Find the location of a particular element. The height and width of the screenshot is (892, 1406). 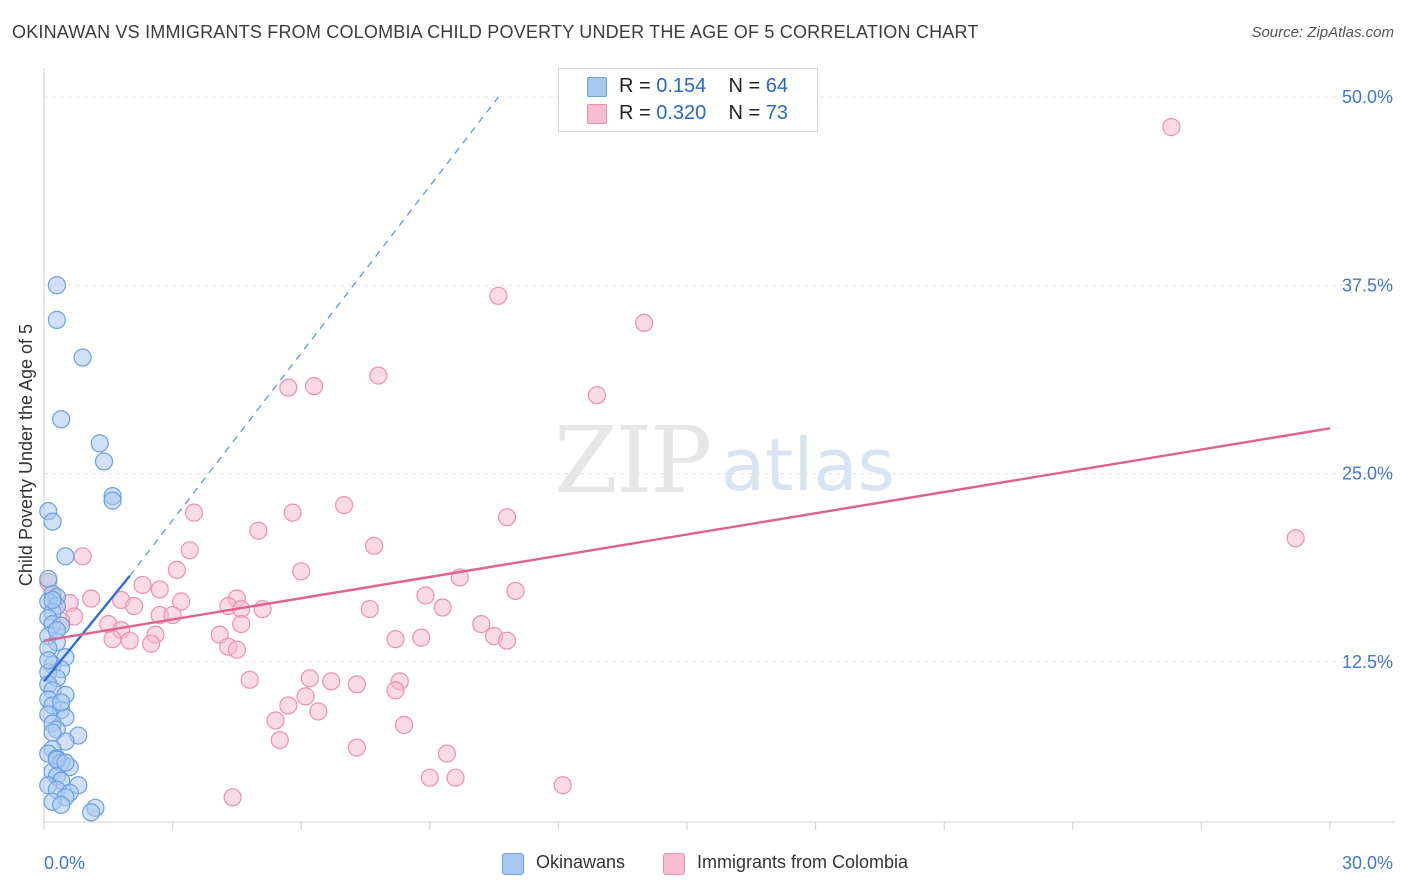

x-tick-label-max: 30.0% is located at coordinates (1367, 863).